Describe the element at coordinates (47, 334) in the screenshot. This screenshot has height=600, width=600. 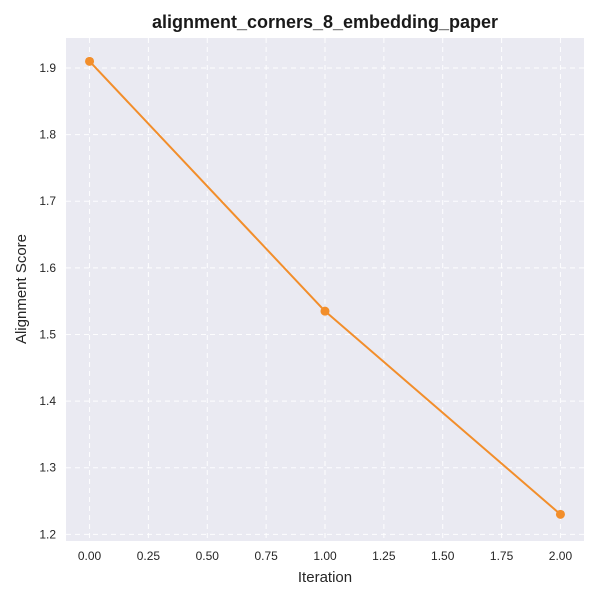
I see `y-tick-label: 1.5` at that location.